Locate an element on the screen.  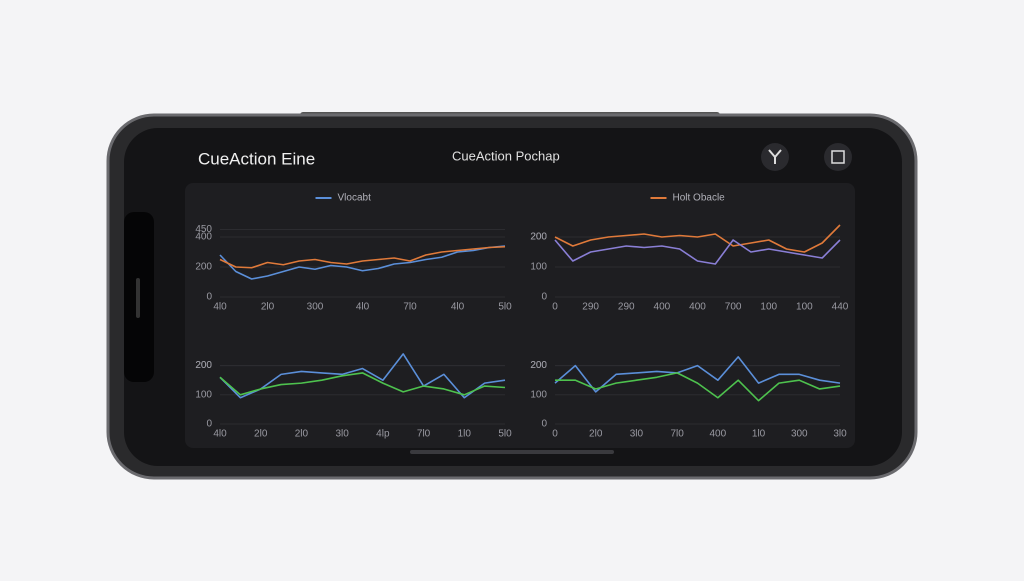
legend-label: Holt Obacle is located at coordinates (699, 198).